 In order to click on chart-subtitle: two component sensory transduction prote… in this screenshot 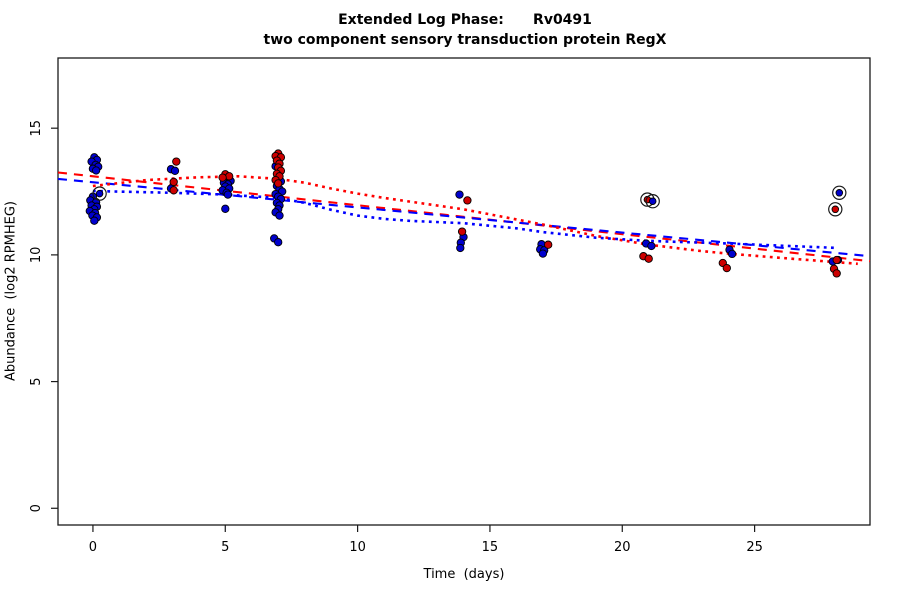, I will do `click(465, 40)`.